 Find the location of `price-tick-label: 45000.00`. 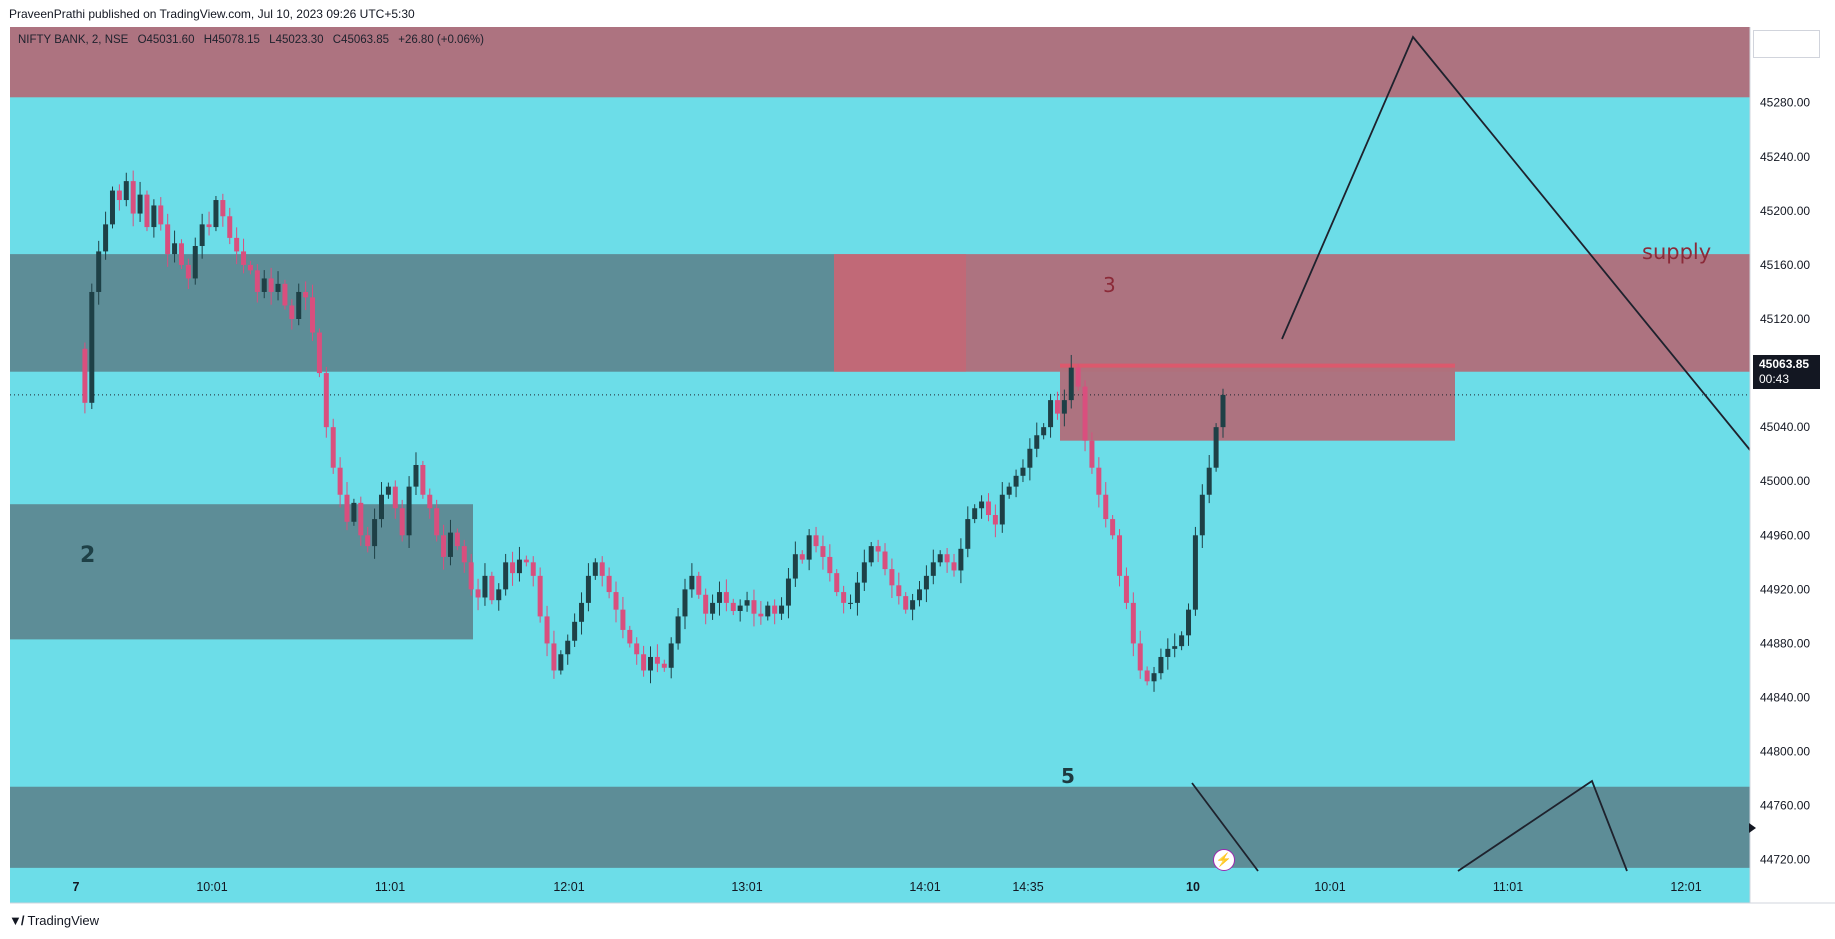

price-tick-label: 45000.00 is located at coordinates (1785, 481).